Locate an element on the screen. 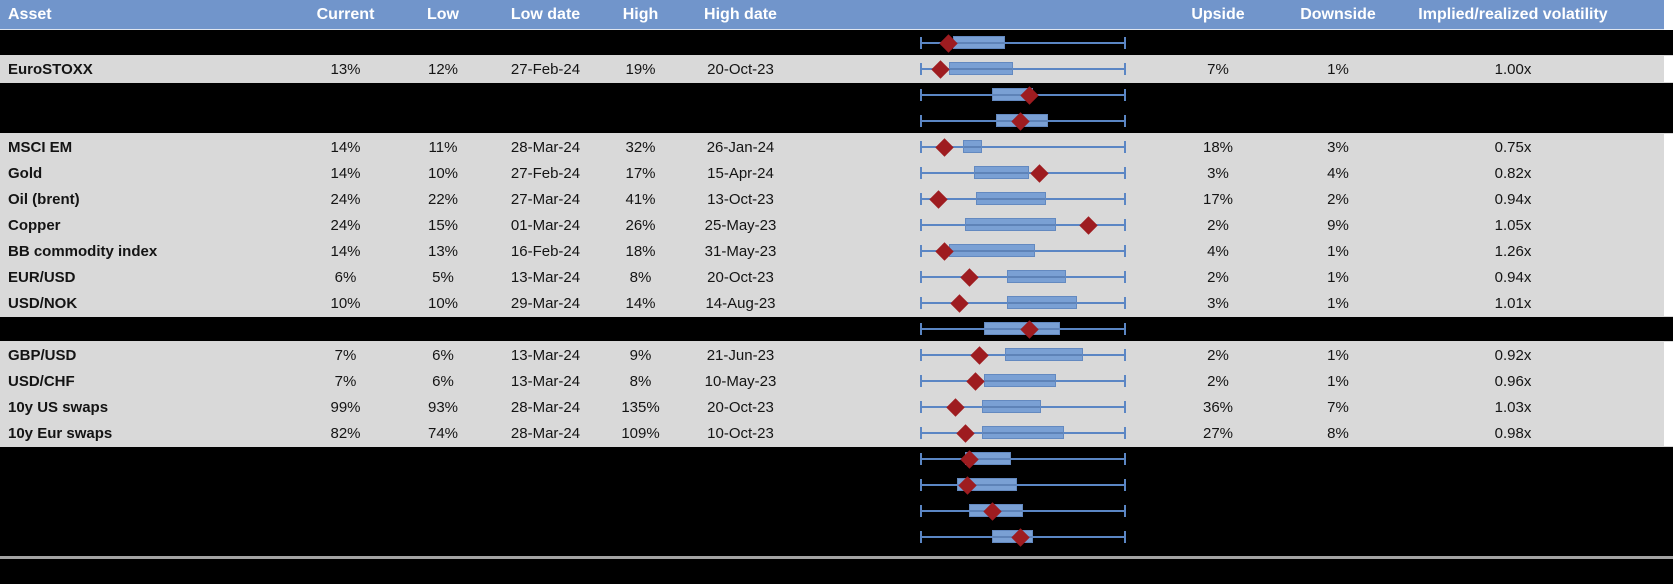  column-header-asset: Asset is located at coordinates (30, 14).